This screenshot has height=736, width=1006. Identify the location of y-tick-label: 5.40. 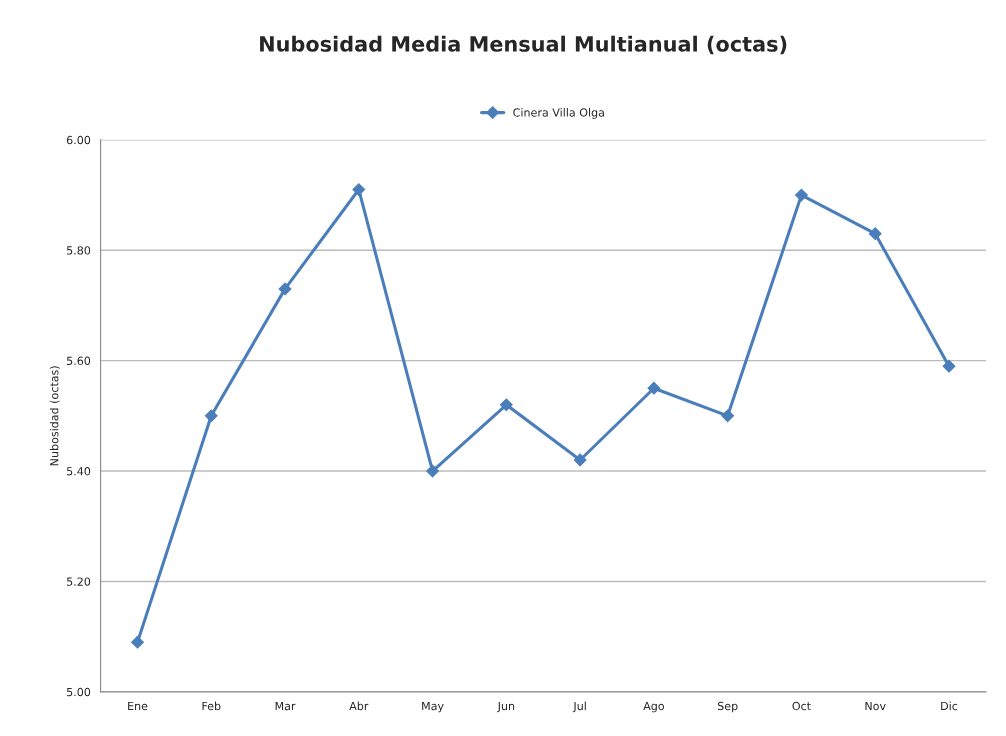
(79, 471).